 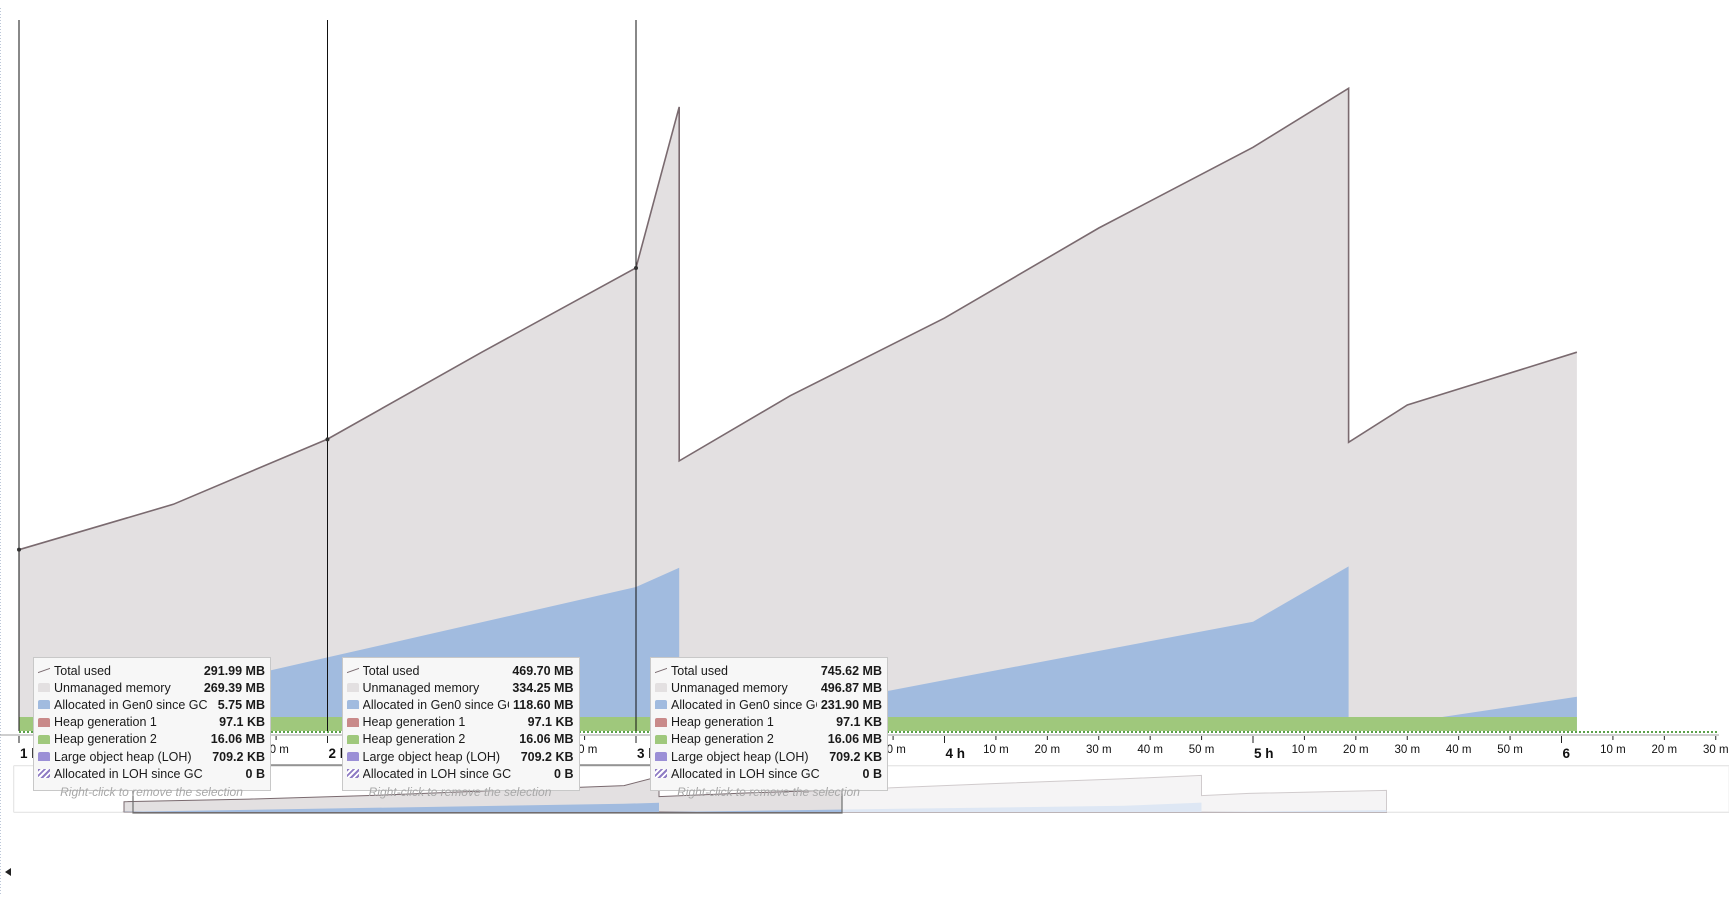 I want to click on tooltip-row: Unmanaged memory 334.25 MB, so click(x=460, y=687).